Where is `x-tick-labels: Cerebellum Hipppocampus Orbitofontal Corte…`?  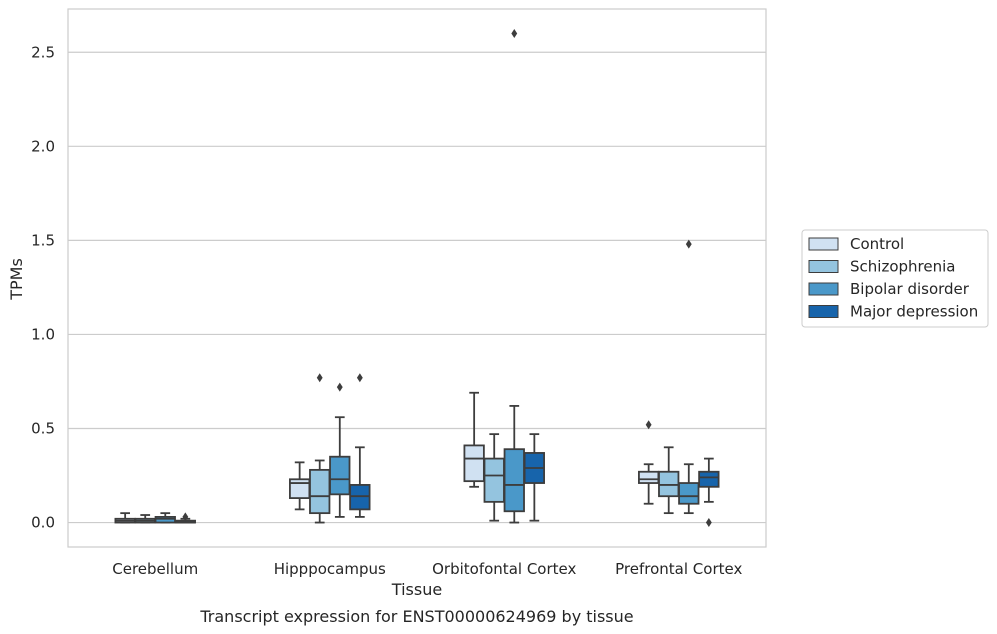
x-tick-labels: Cerebellum Hipppocampus Orbitofontal Corte… is located at coordinates (427, 569).